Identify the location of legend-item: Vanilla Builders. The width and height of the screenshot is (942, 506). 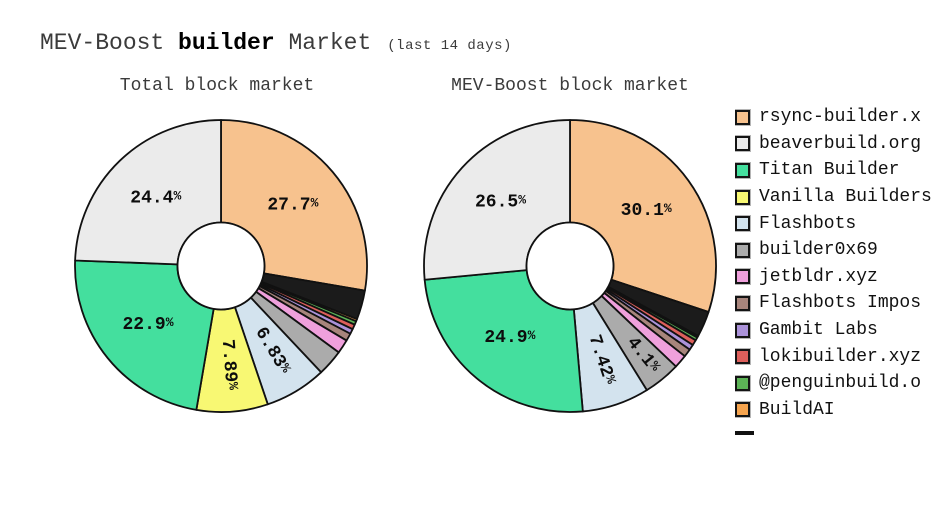
(838, 197).